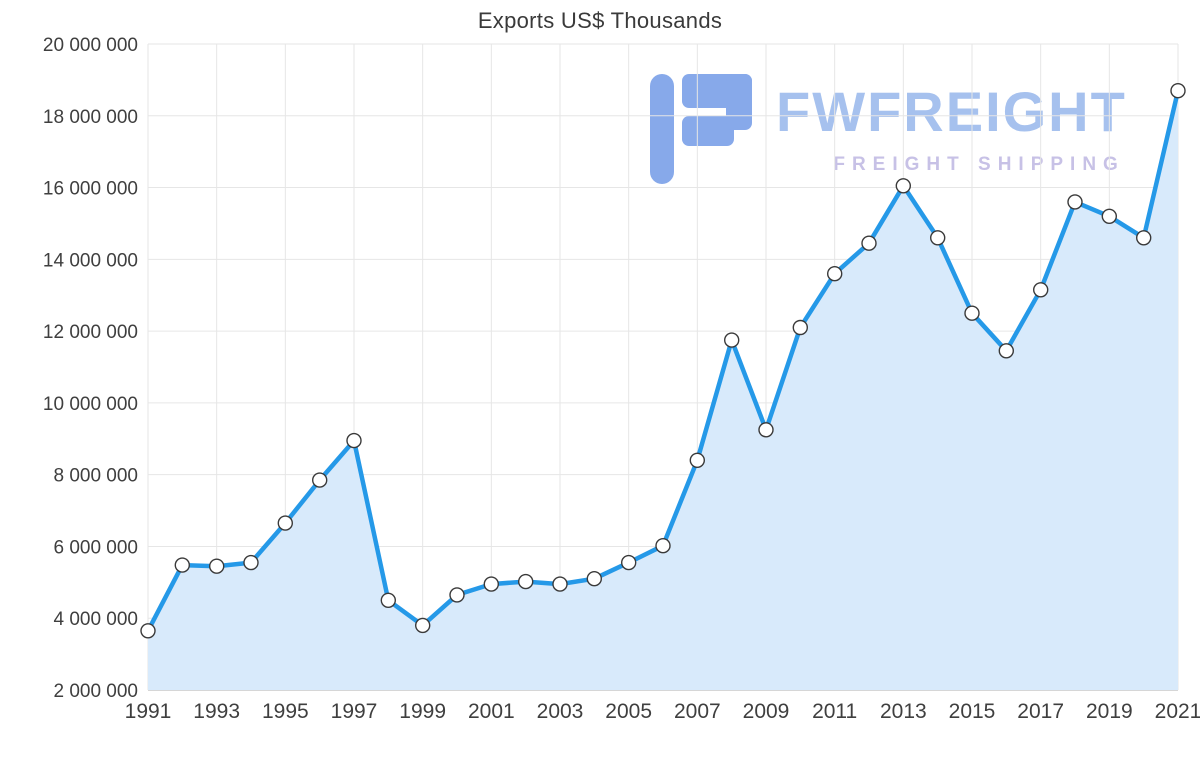 The height and width of the screenshot is (763, 1200). What do you see at coordinates (95, 476) in the screenshot?
I see `y-axis-tick-label: 8 000 000` at bounding box center [95, 476].